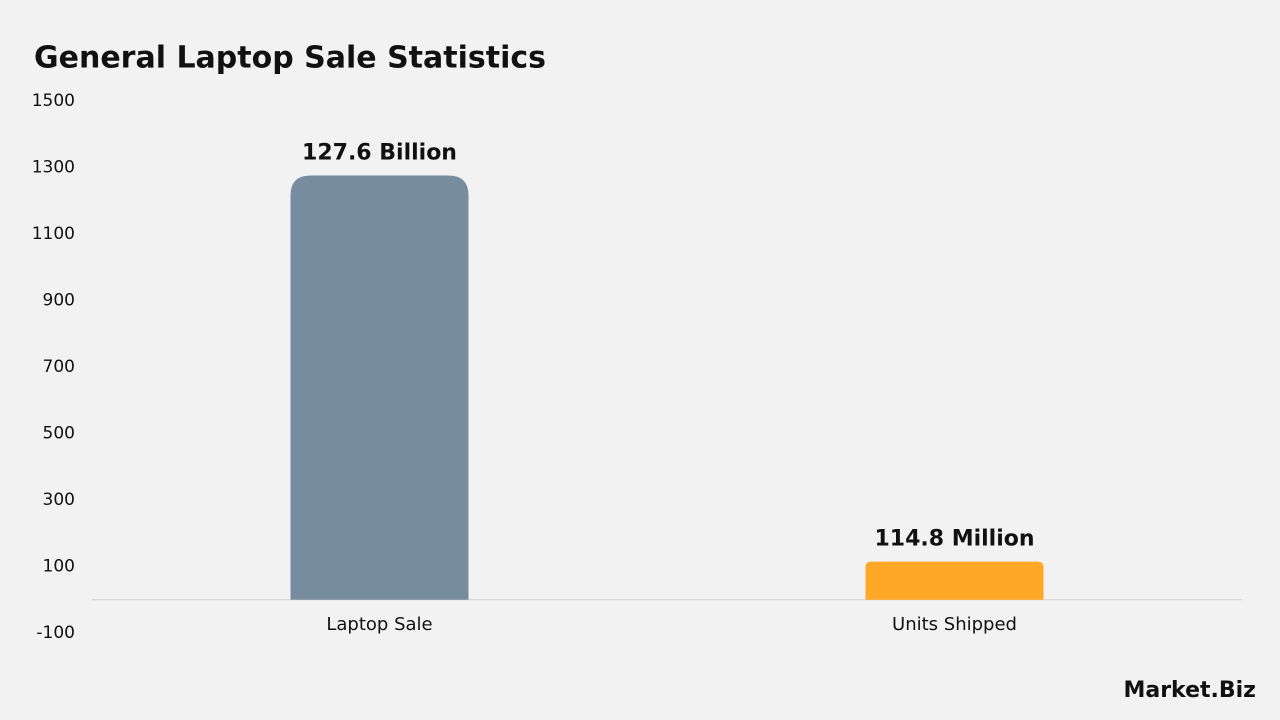 This screenshot has height=720, width=1280. What do you see at coordinates (290, 58) in the screenshot?
I see `chart-title: General Laptop Sale Statistics` at bounding box center [290, 58].